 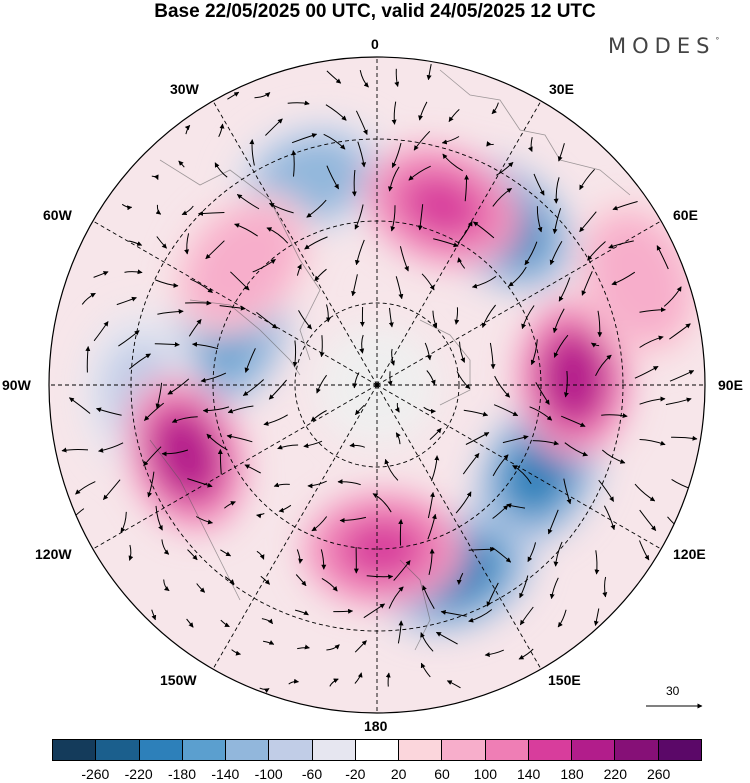 What do you see at coordinates (572, 774) in the screenshot?
I see `colorbar-tick-11: 180` at bounding box center [572, 774].